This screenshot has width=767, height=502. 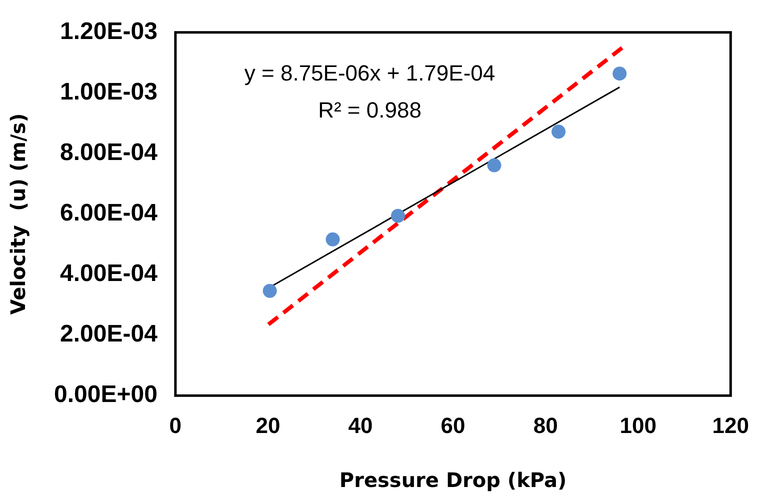 I want to click on x-tick-label: 60, so click(x=453, y=425).